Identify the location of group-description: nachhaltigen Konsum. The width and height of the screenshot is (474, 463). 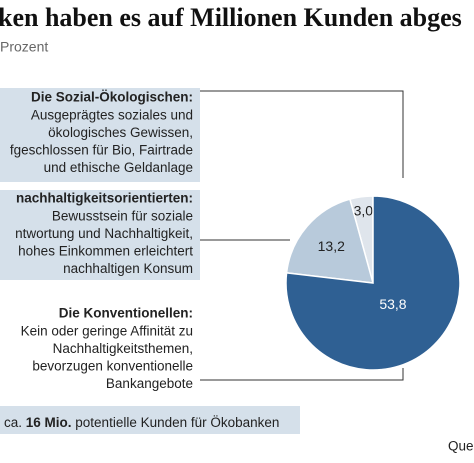
(128, 268).